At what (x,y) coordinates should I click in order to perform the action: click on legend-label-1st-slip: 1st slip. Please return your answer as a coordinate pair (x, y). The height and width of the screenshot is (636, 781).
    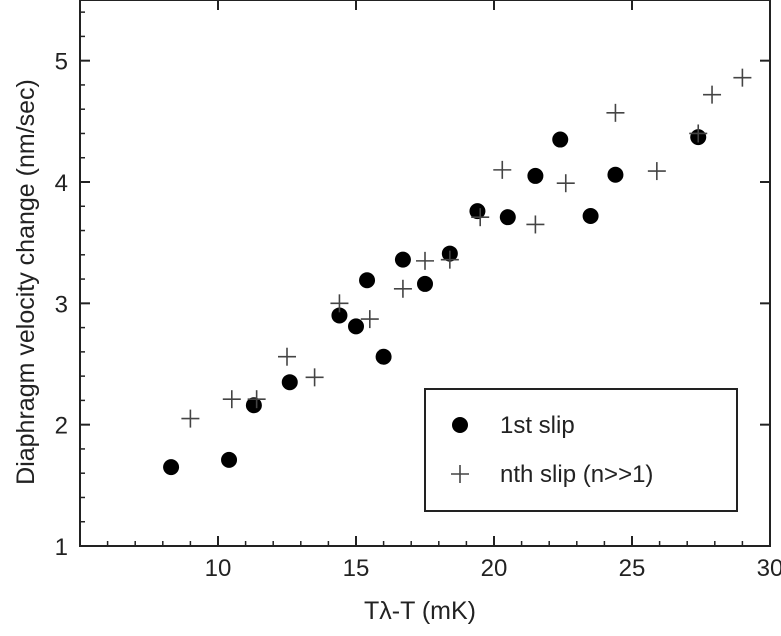
    Looking at the image, I should click on (537, 425).